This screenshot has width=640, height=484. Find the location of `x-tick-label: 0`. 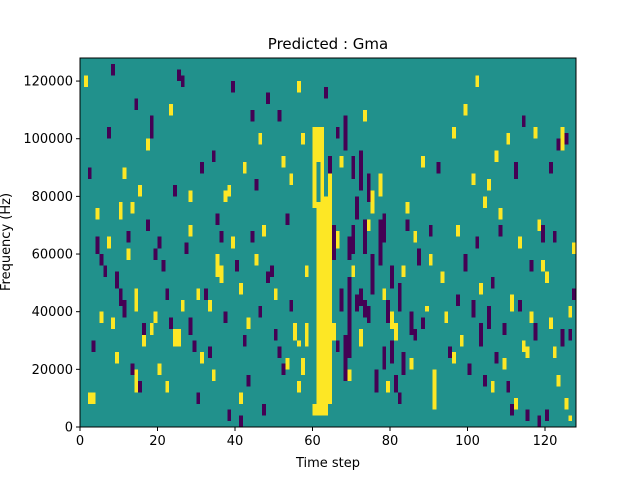

x-tick-label: 0 is located at coordinates (80, 441).